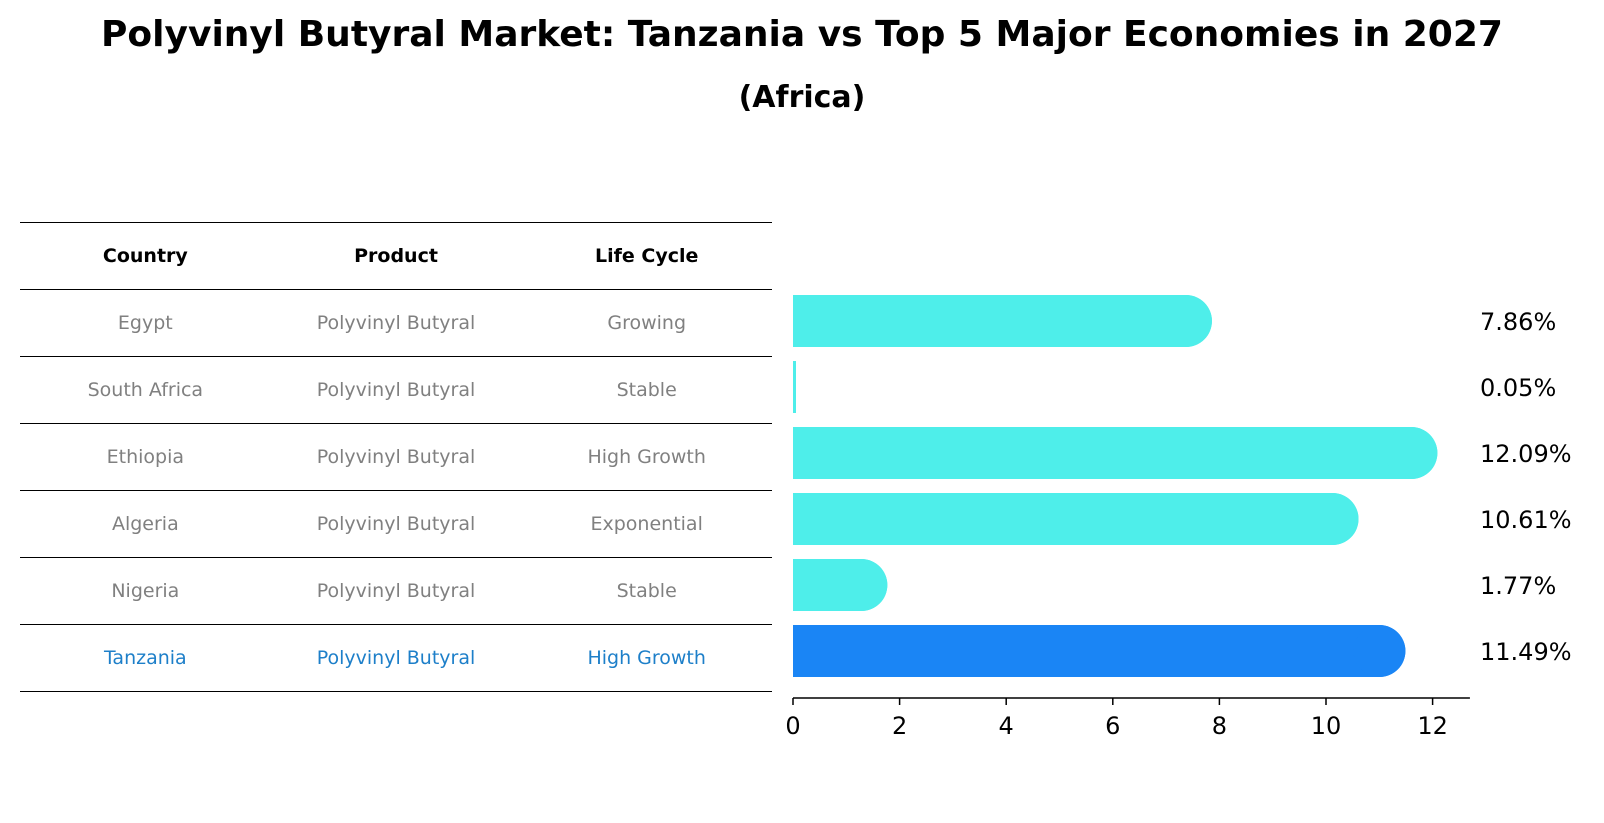 The height and width of the screenshot is (823, 1604). What do you see at coordinates (794, 387) in the screenshot?
I see `bar-south-africa` at bounding box center [794, 387].